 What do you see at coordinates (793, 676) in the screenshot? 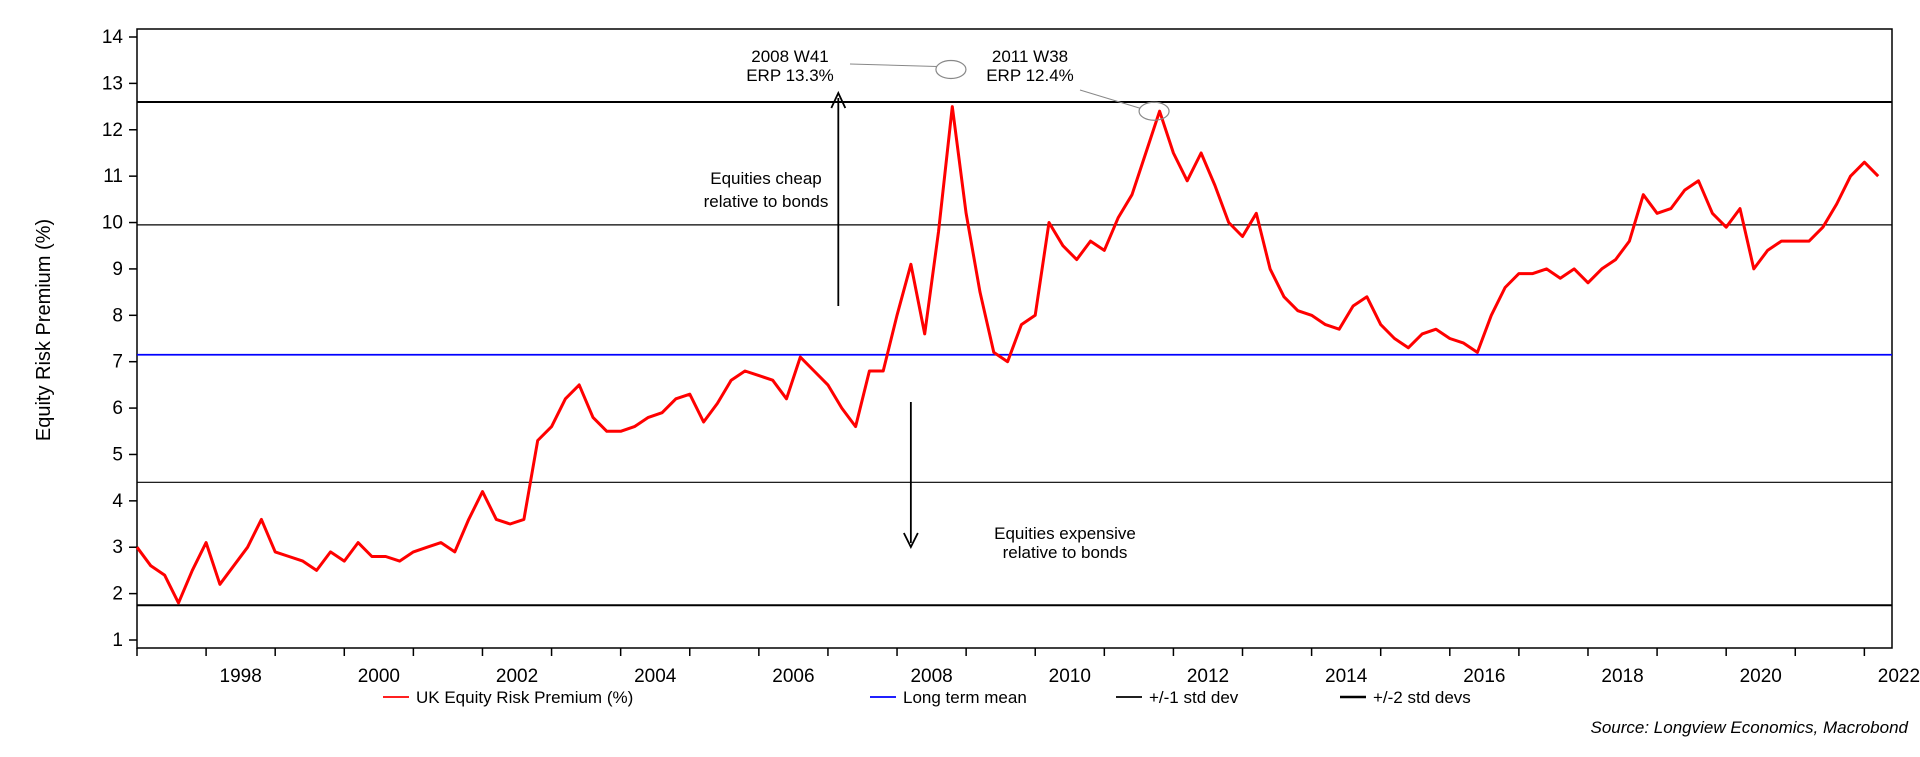
I see `x-tick-label: 2006` at bounding box center [793, 676].